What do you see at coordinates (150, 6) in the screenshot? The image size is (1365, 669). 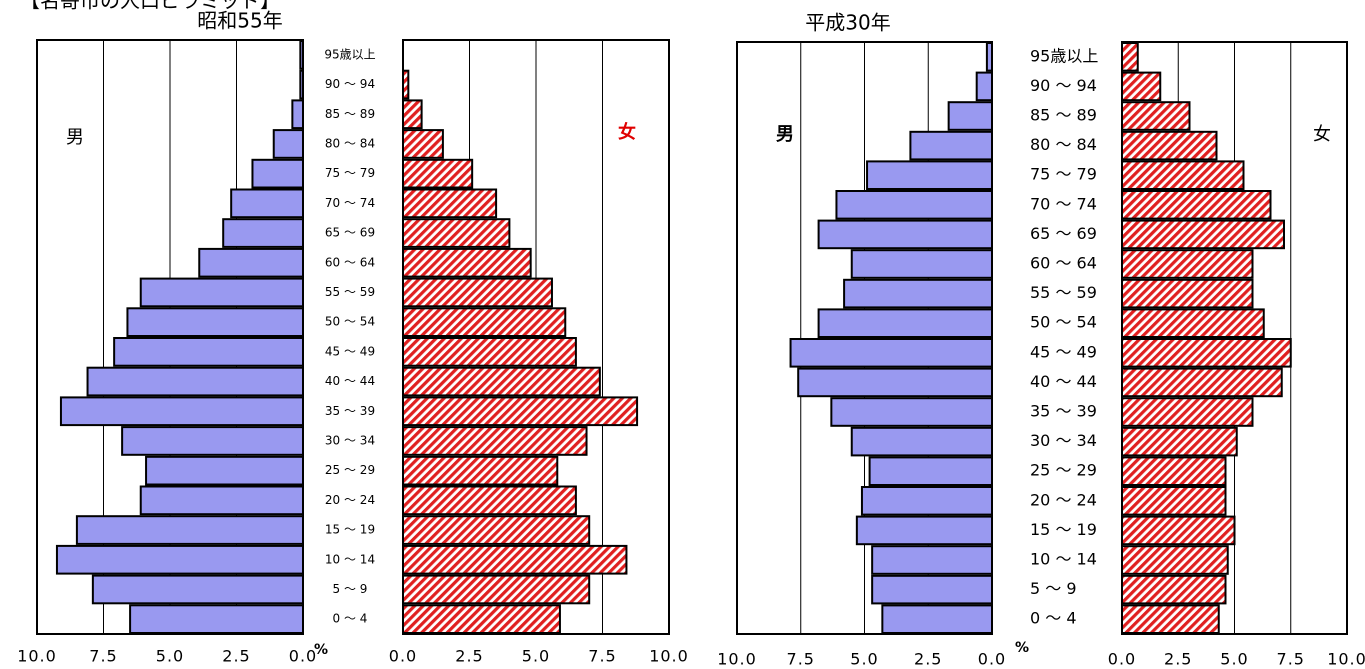 I see `page-title: 【名寄市の人口ピラミッド】` at bounding box center [150, 6].